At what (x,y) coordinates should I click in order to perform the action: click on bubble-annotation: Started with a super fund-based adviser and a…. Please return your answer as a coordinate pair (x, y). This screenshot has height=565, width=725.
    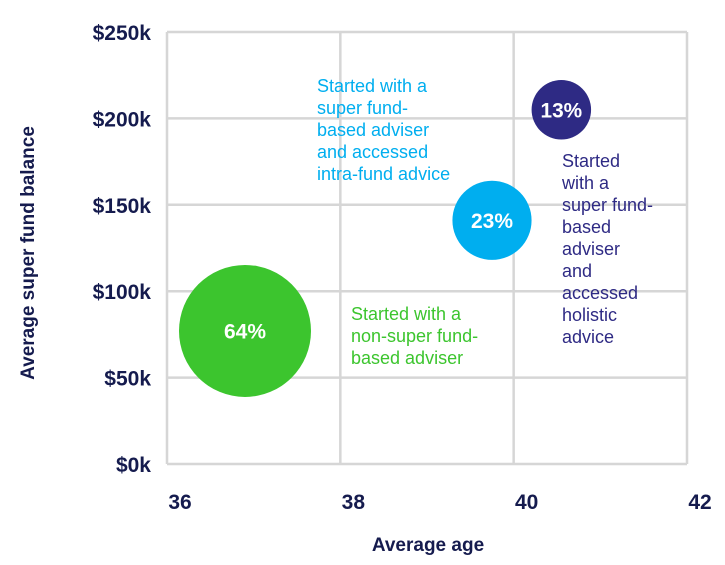
    Looking at the image, I should click on (607, 249).